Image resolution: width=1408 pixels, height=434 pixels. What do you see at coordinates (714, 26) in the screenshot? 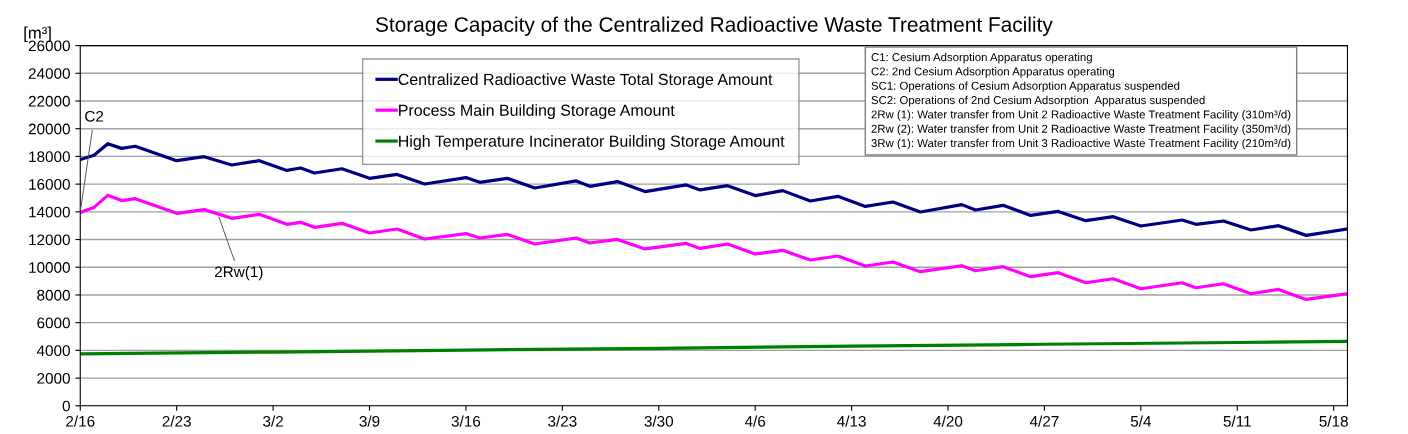
I see `chart-title: Storage Capacity of the Centralized Radioactive Waste Treatment Facility` at bounding box center [714, 26].